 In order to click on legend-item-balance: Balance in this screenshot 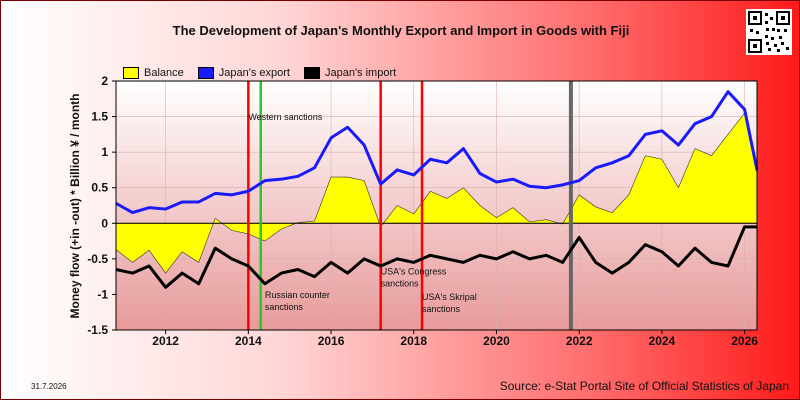, I will do `click(153, 73)`.